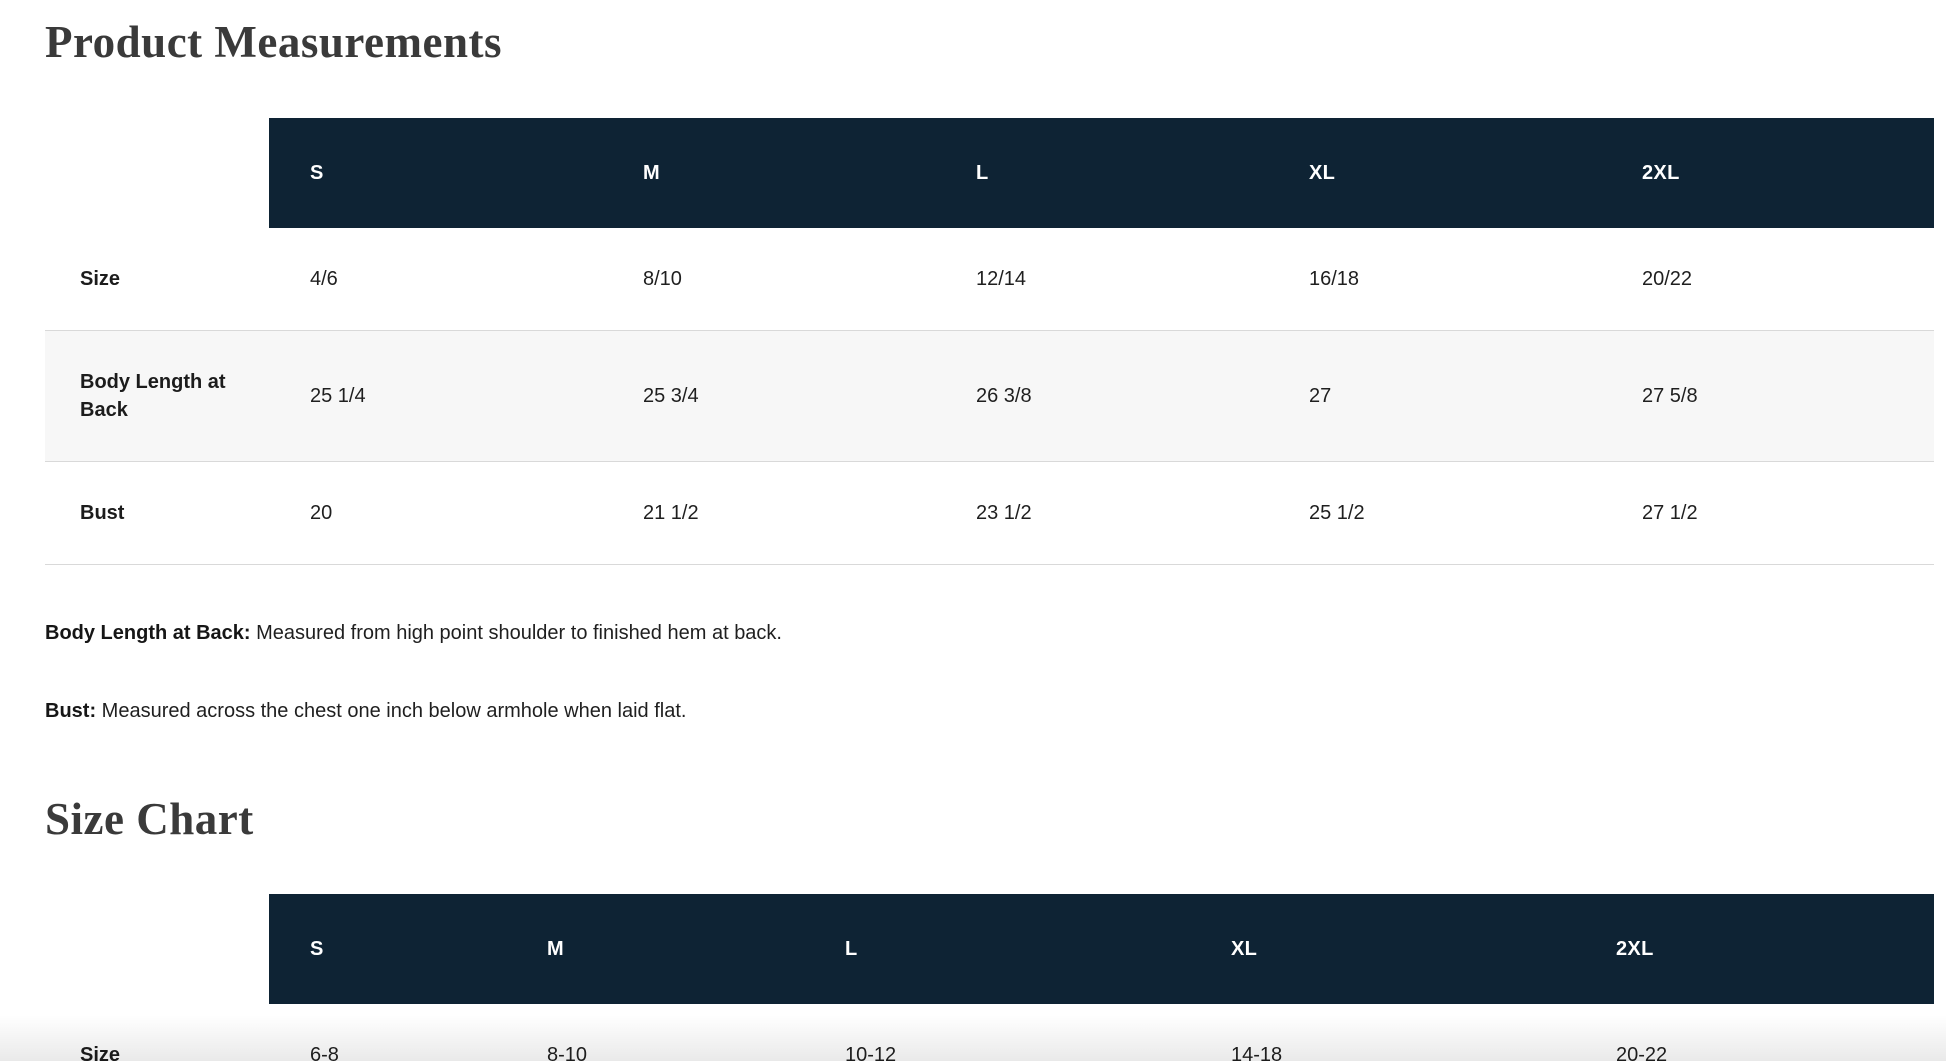 The height and width of the screenshot is (1061, 1946). Describe the element at coordinates (149, 818) in the screenshot. I see `size-chart-title: Size Chart` at that location.